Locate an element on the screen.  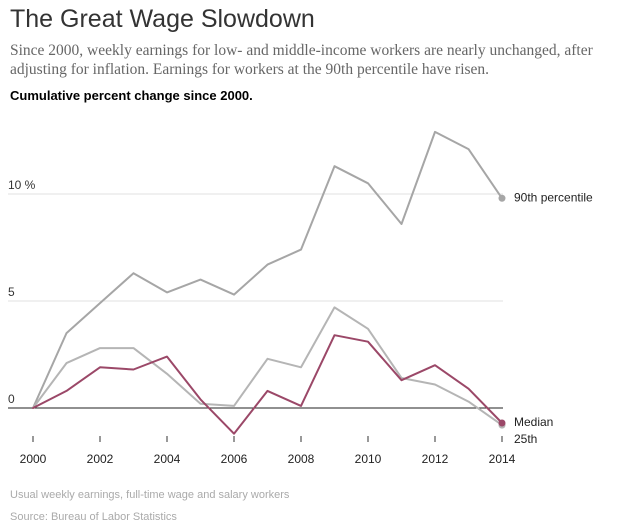
series-end-marker-median is located at coordinates (502, 423).